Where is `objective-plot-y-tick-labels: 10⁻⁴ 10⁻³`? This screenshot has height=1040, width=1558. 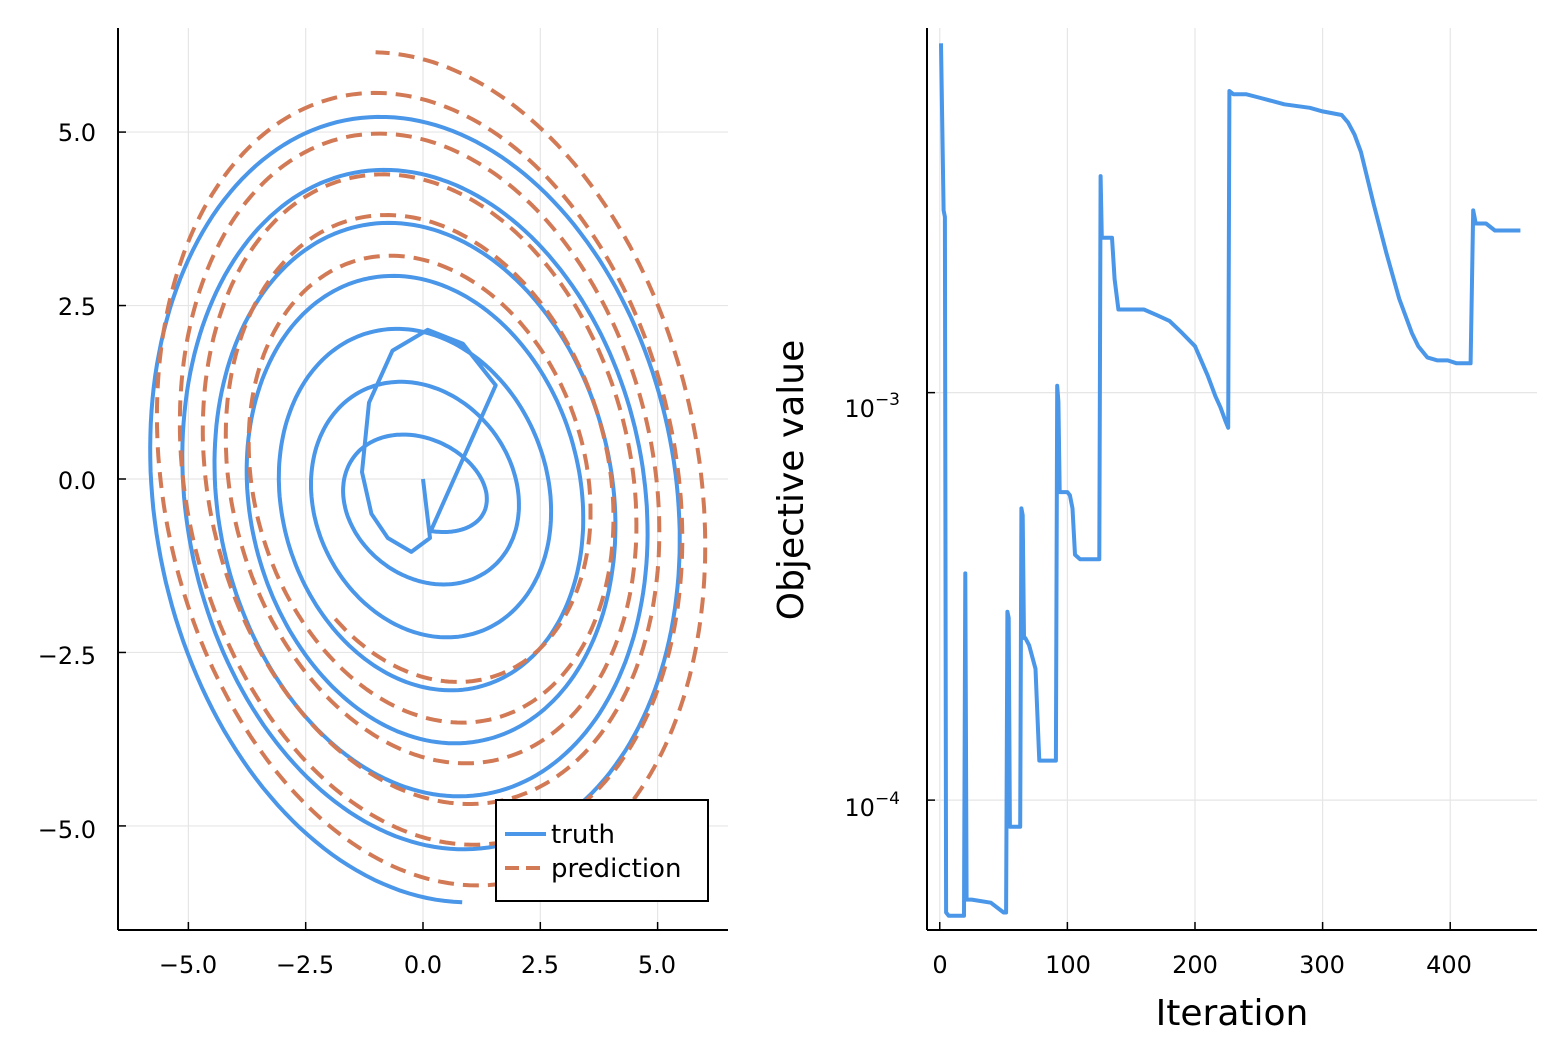 objective-plot-y-tick-labels: 10⁻⁴ 10⁻³ is located at coordinates (872, 606).